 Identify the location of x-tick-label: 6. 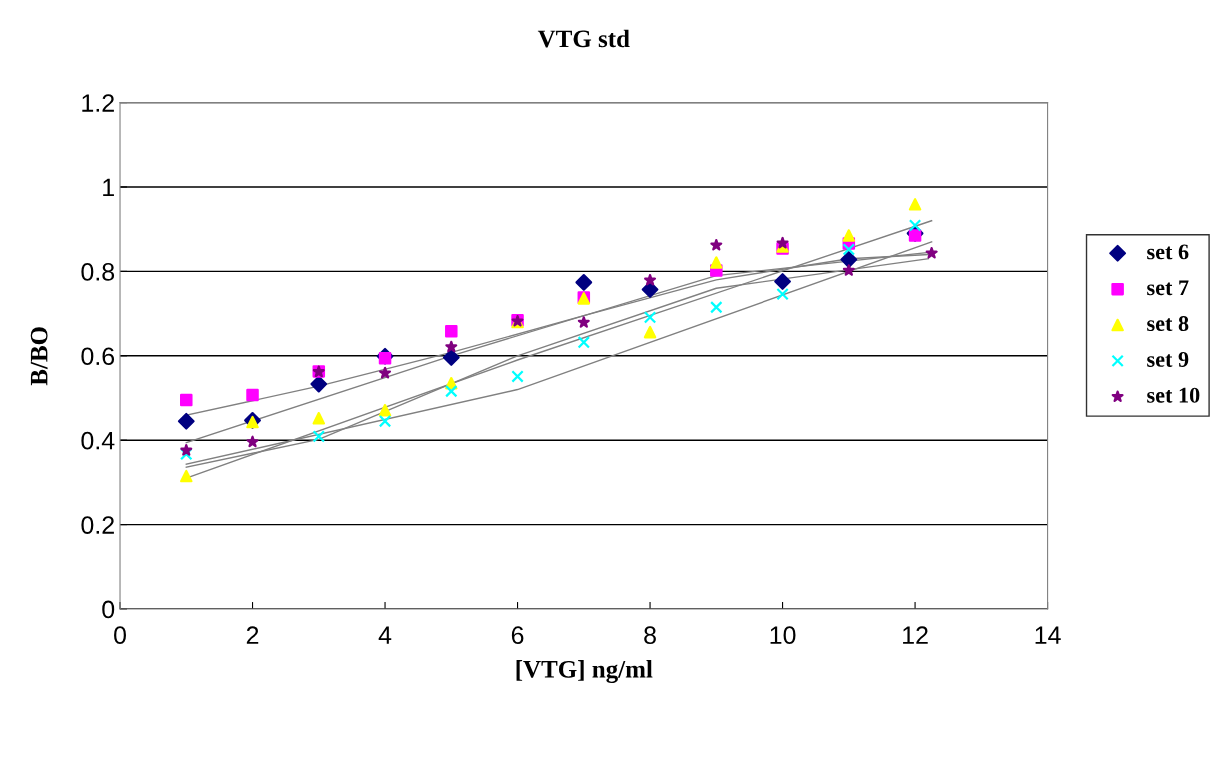
(517, 635).